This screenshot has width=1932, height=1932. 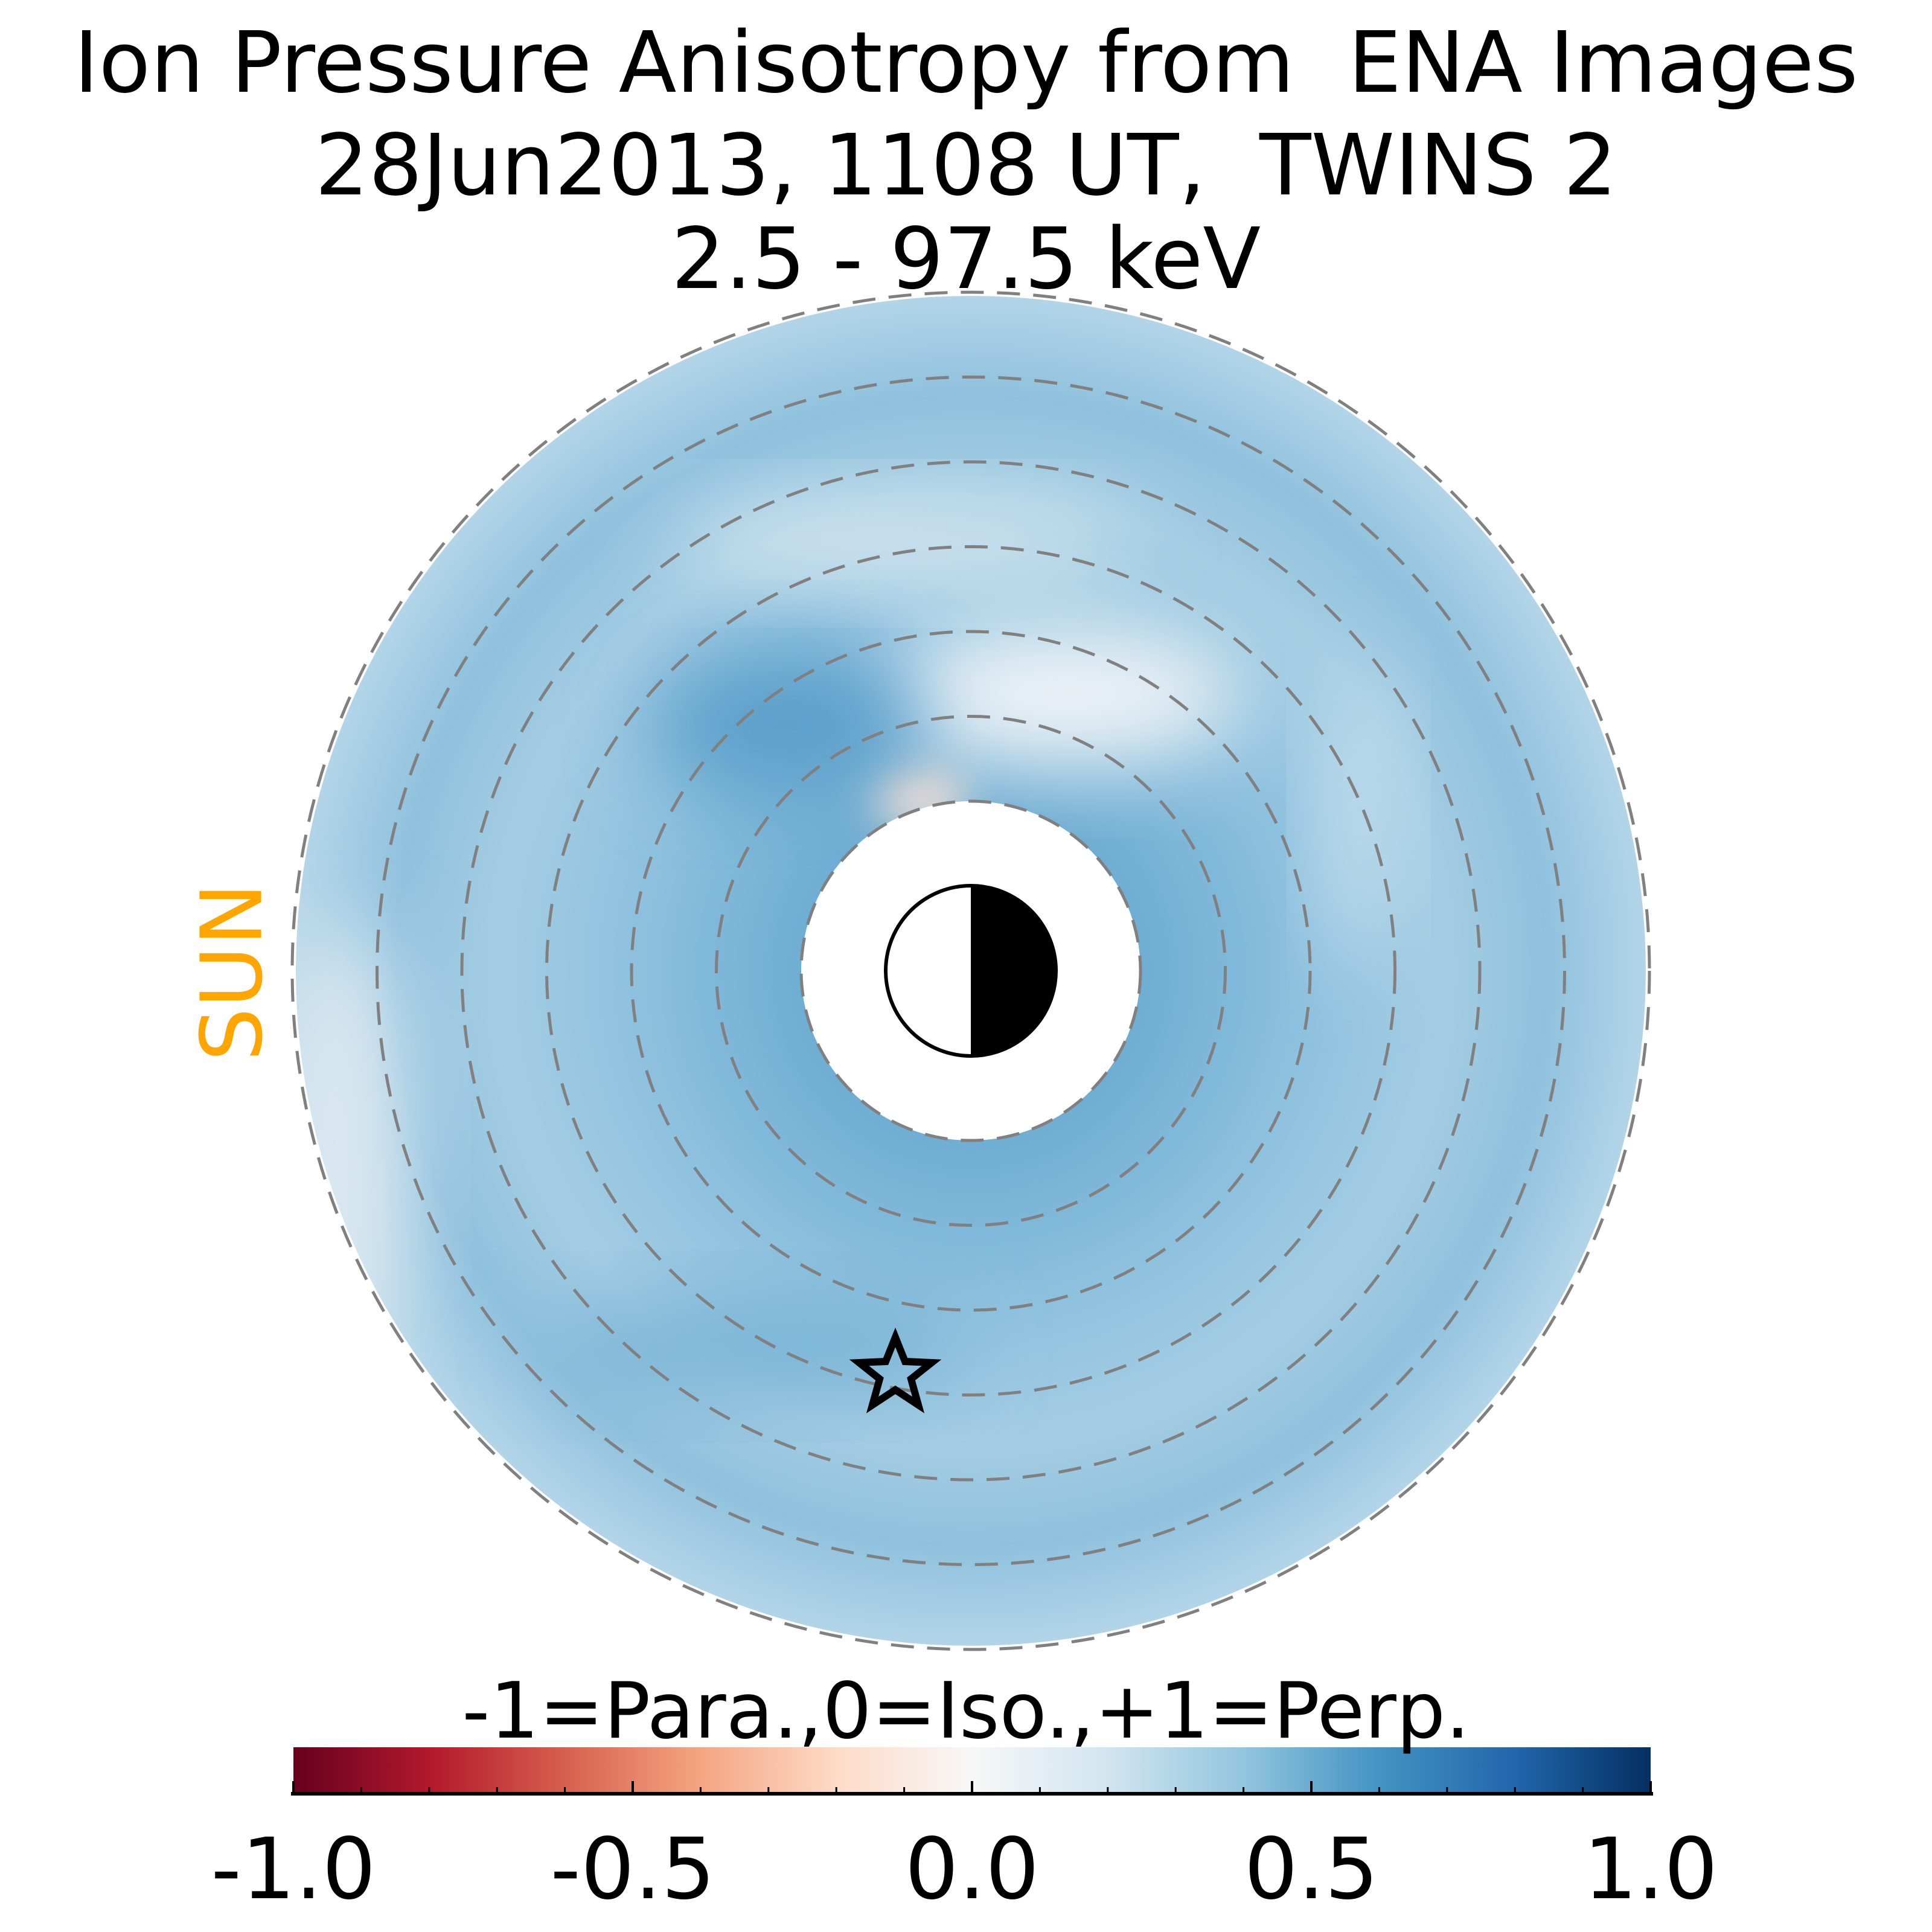 What do you see at coordinates (966, 1711) in the screenshot?
I see `colorbar-title: -1=Para.,0=Iso.,+1=Perp.` at bounding box center [966, 1711].